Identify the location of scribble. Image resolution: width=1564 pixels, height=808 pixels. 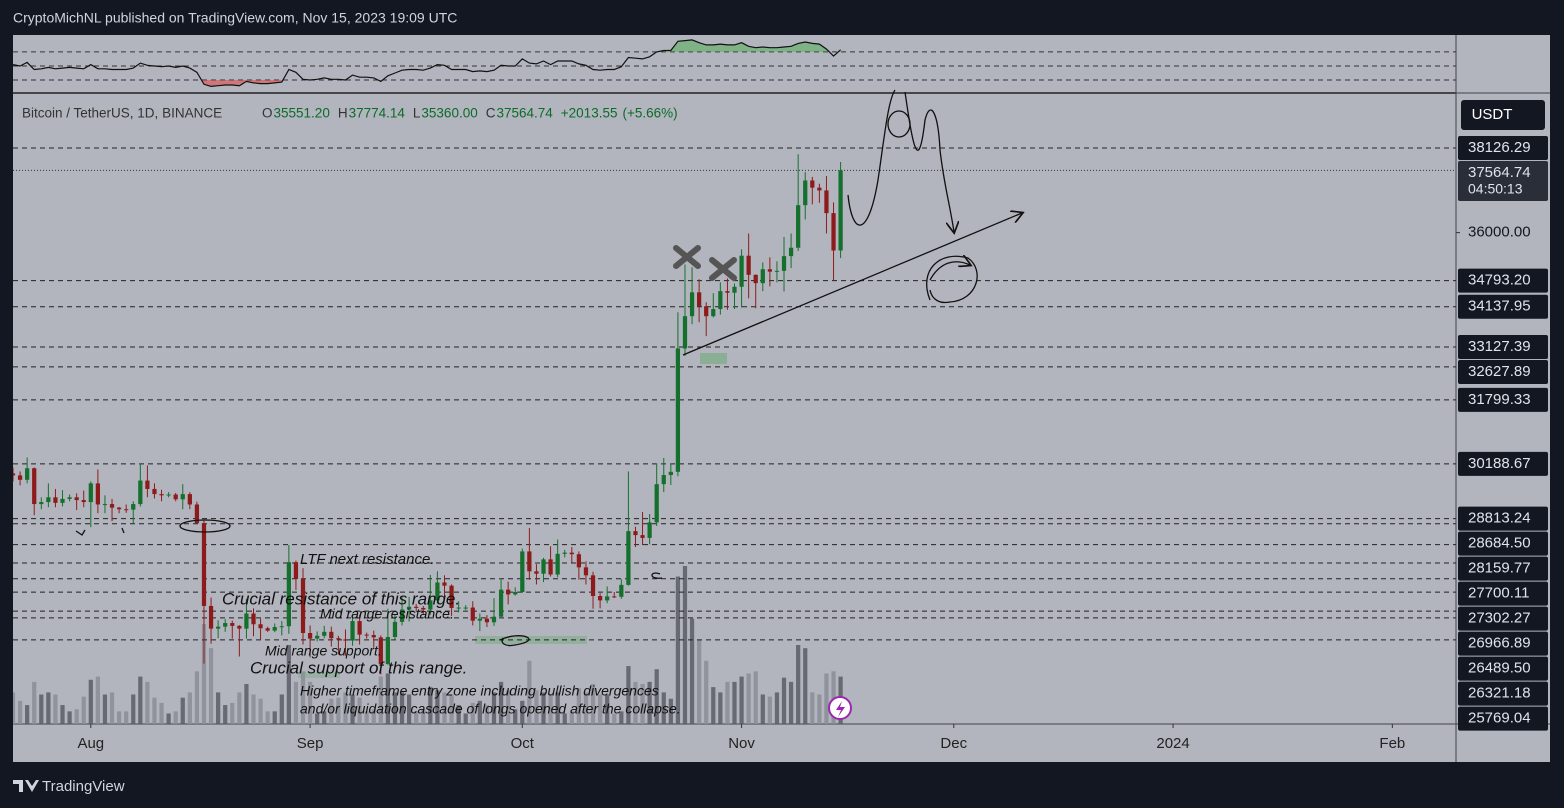
(514, 641).